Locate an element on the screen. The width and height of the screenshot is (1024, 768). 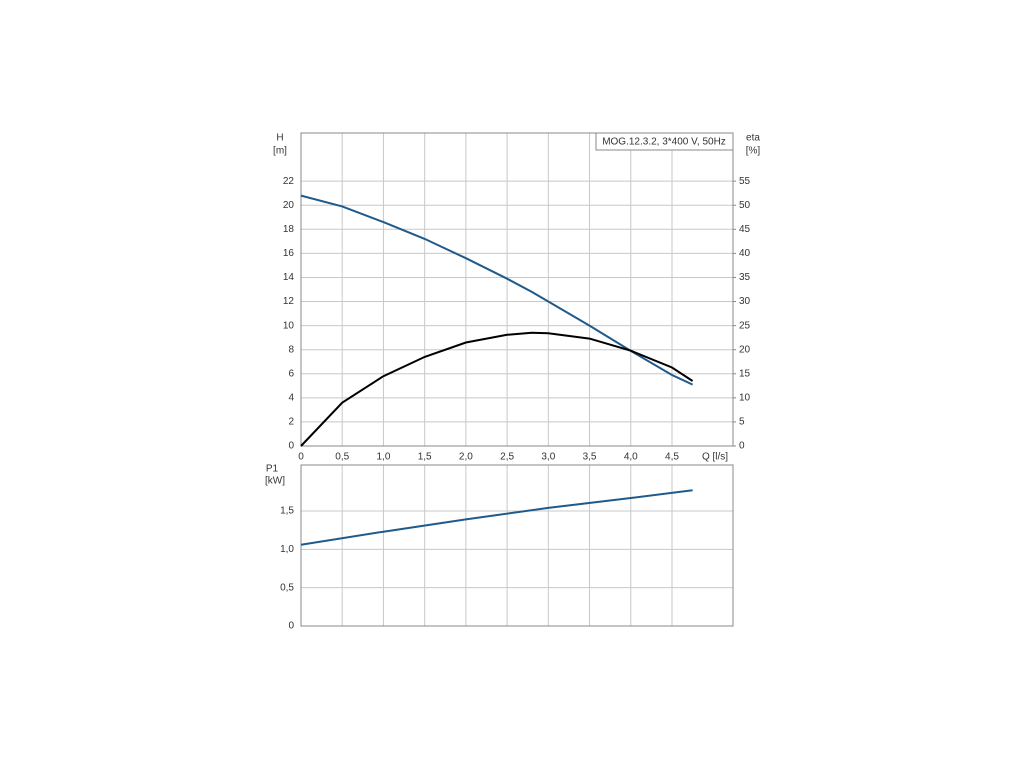
y-tick-label: 20 is located at coordinates (289, 205).